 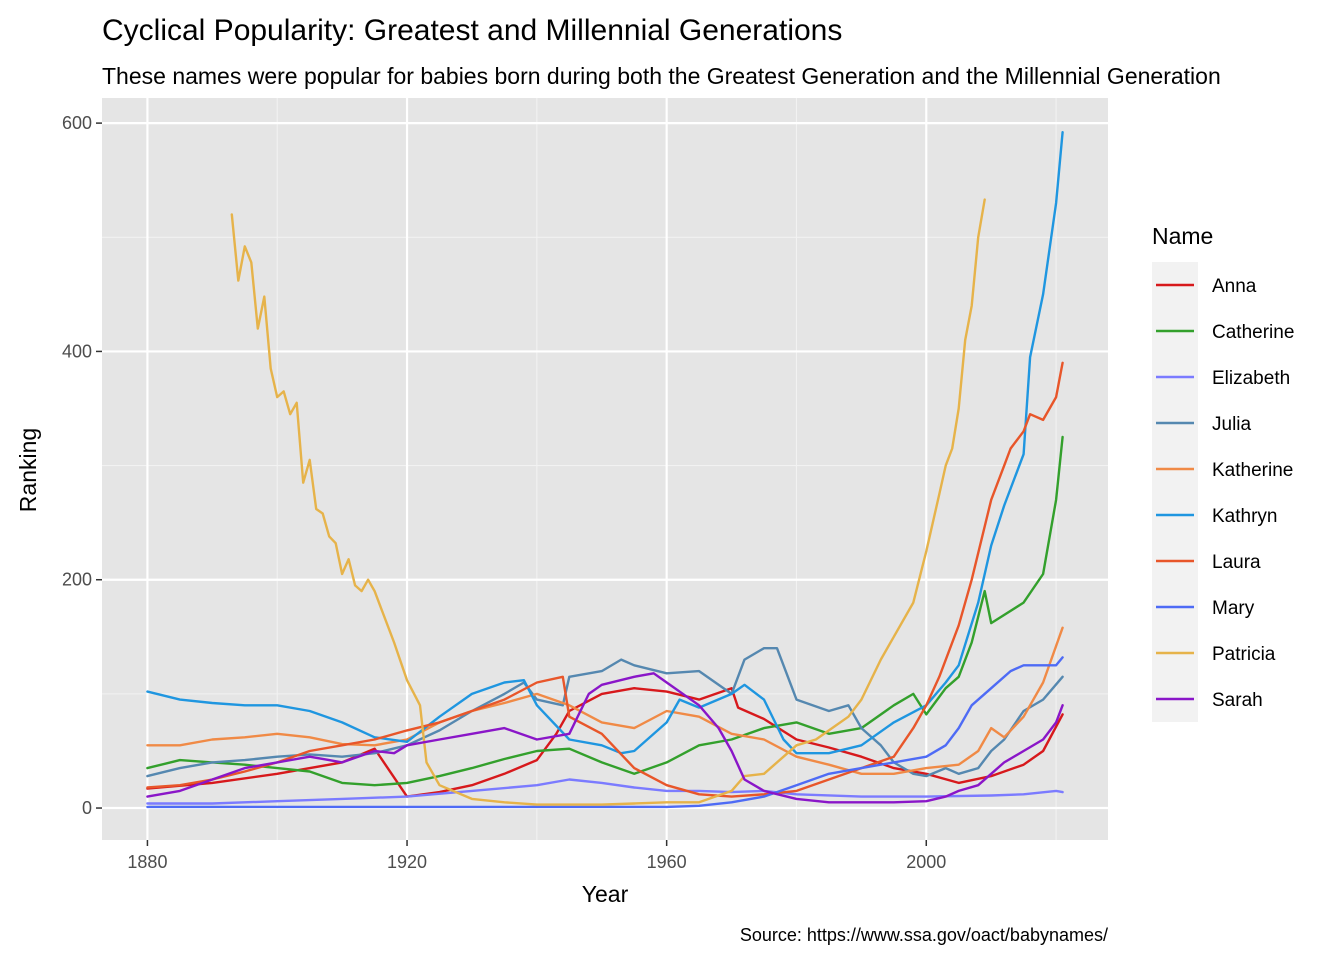 I want to click on x-tick-label: 1920, so click(x=407, y=862).